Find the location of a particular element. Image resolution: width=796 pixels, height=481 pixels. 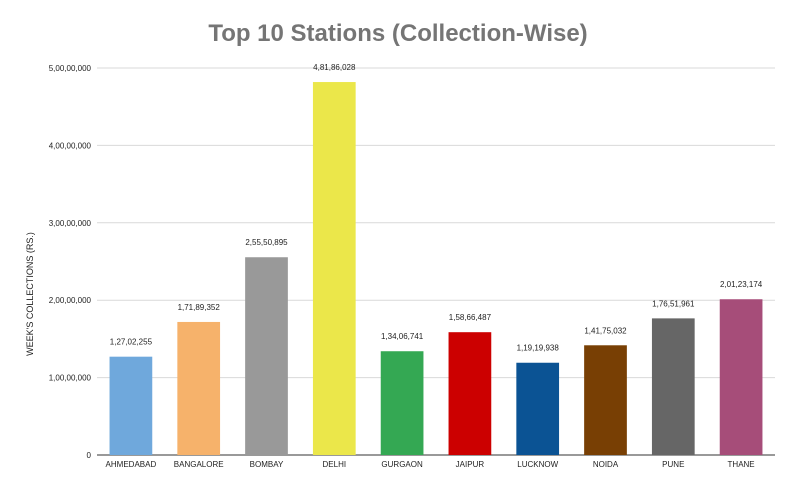

bar-bombay is located at coordinates (266, 356).